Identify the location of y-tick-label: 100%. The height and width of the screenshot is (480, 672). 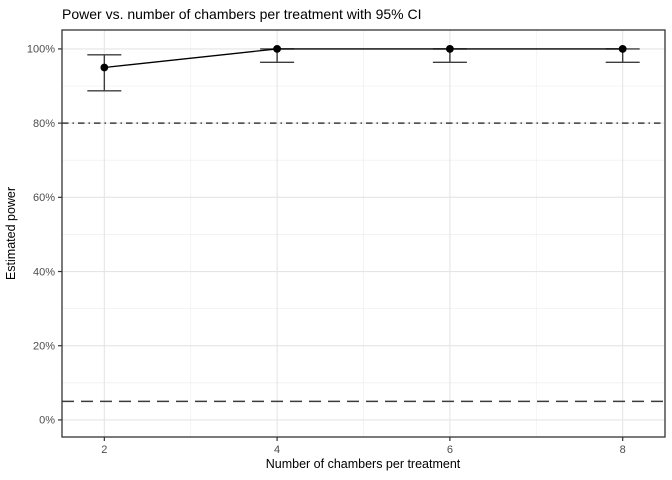
(41, 50).